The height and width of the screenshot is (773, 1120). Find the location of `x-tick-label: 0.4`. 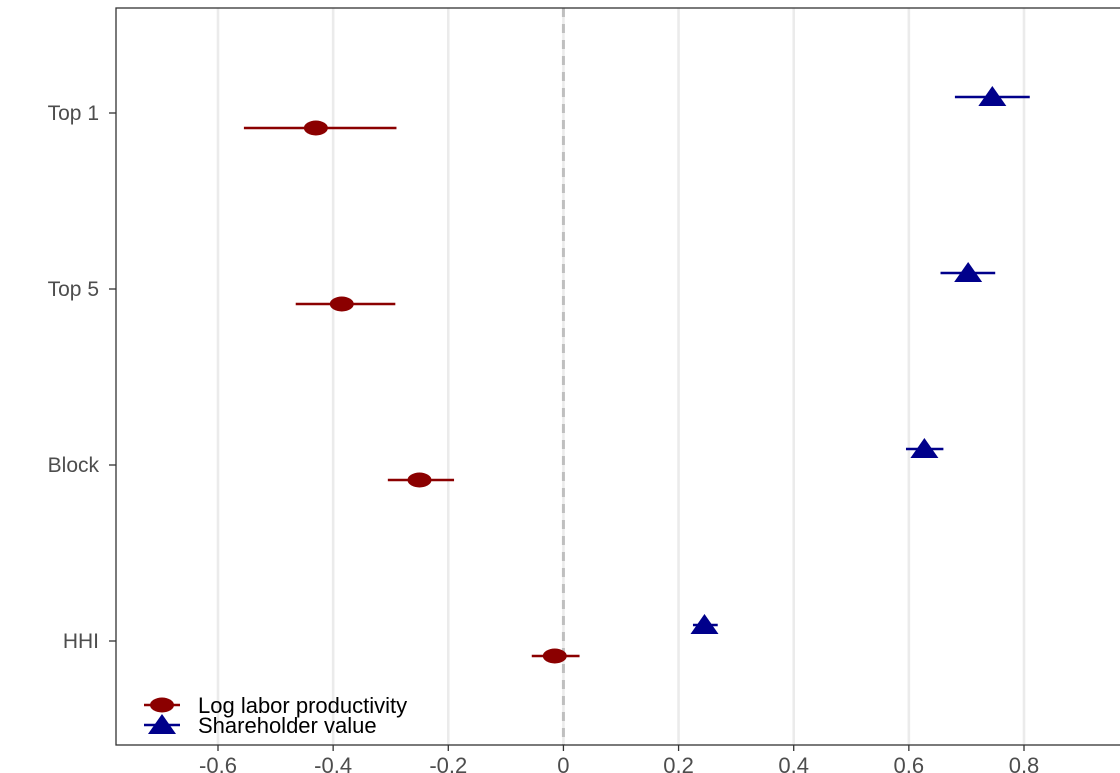

x-tick-label: 0.4 is located at coordinates (793, 763).